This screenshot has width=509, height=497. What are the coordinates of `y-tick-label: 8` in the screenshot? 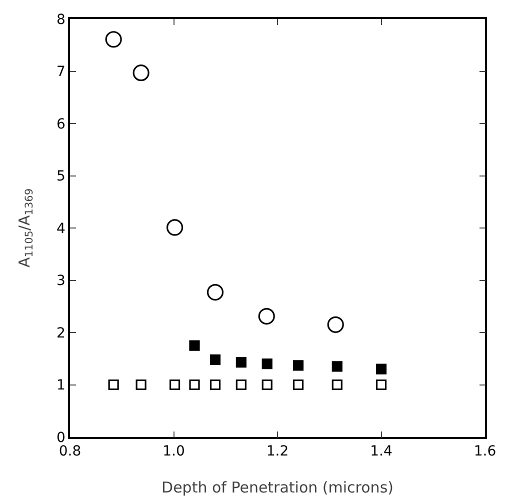 It's located at (61, 20).